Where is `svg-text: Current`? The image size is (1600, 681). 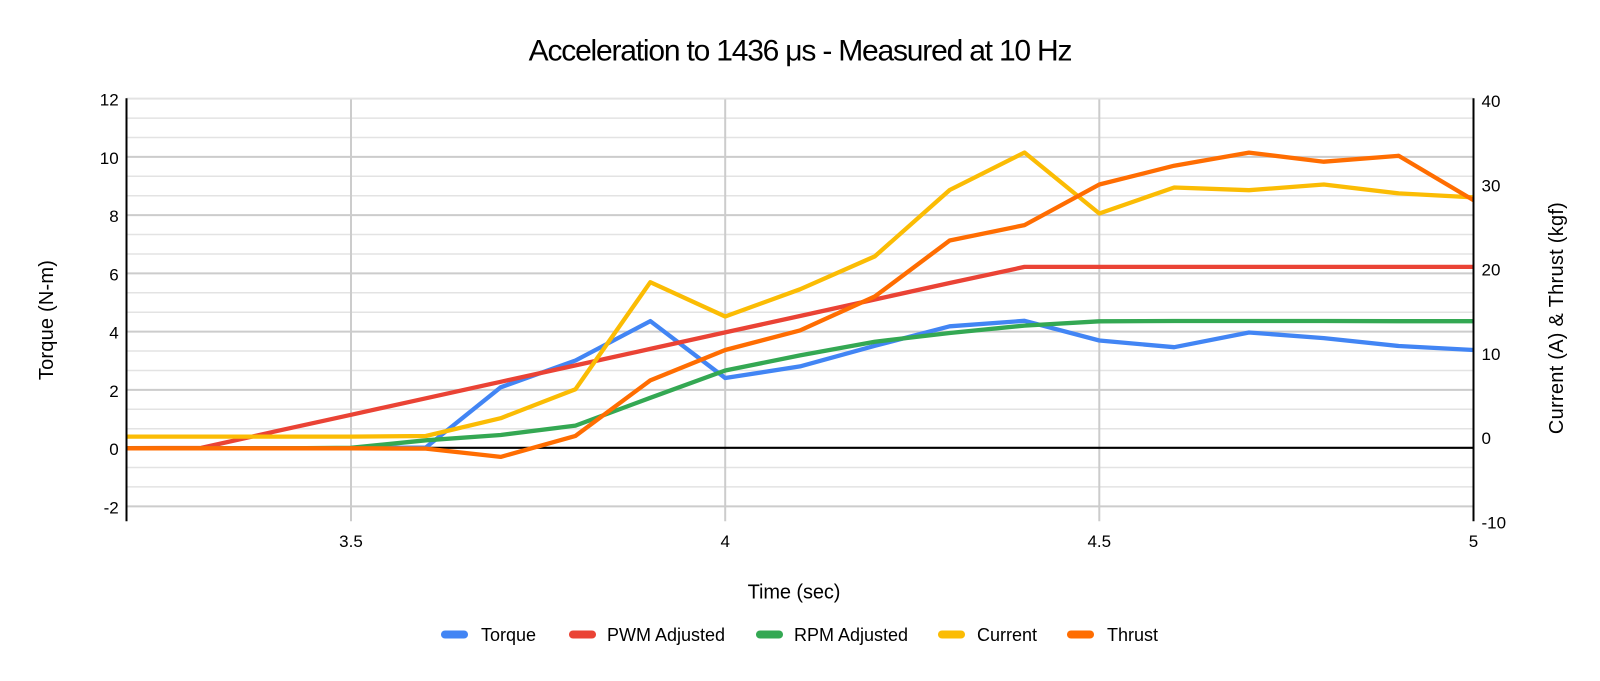
svg-text: Current is located at coordinates (1007, 635).